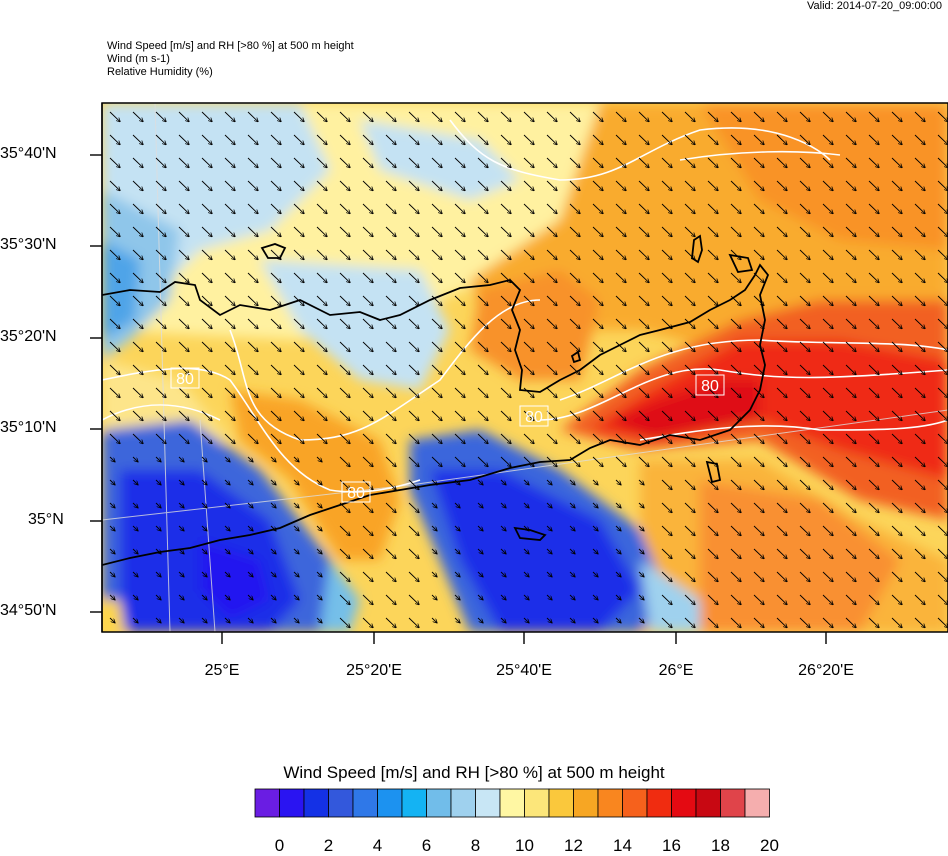 This screenshot has width=948, height=856. Describe the element at coordinates (534, 417) in the screenshot. I see `svg-text: 80` at that location.